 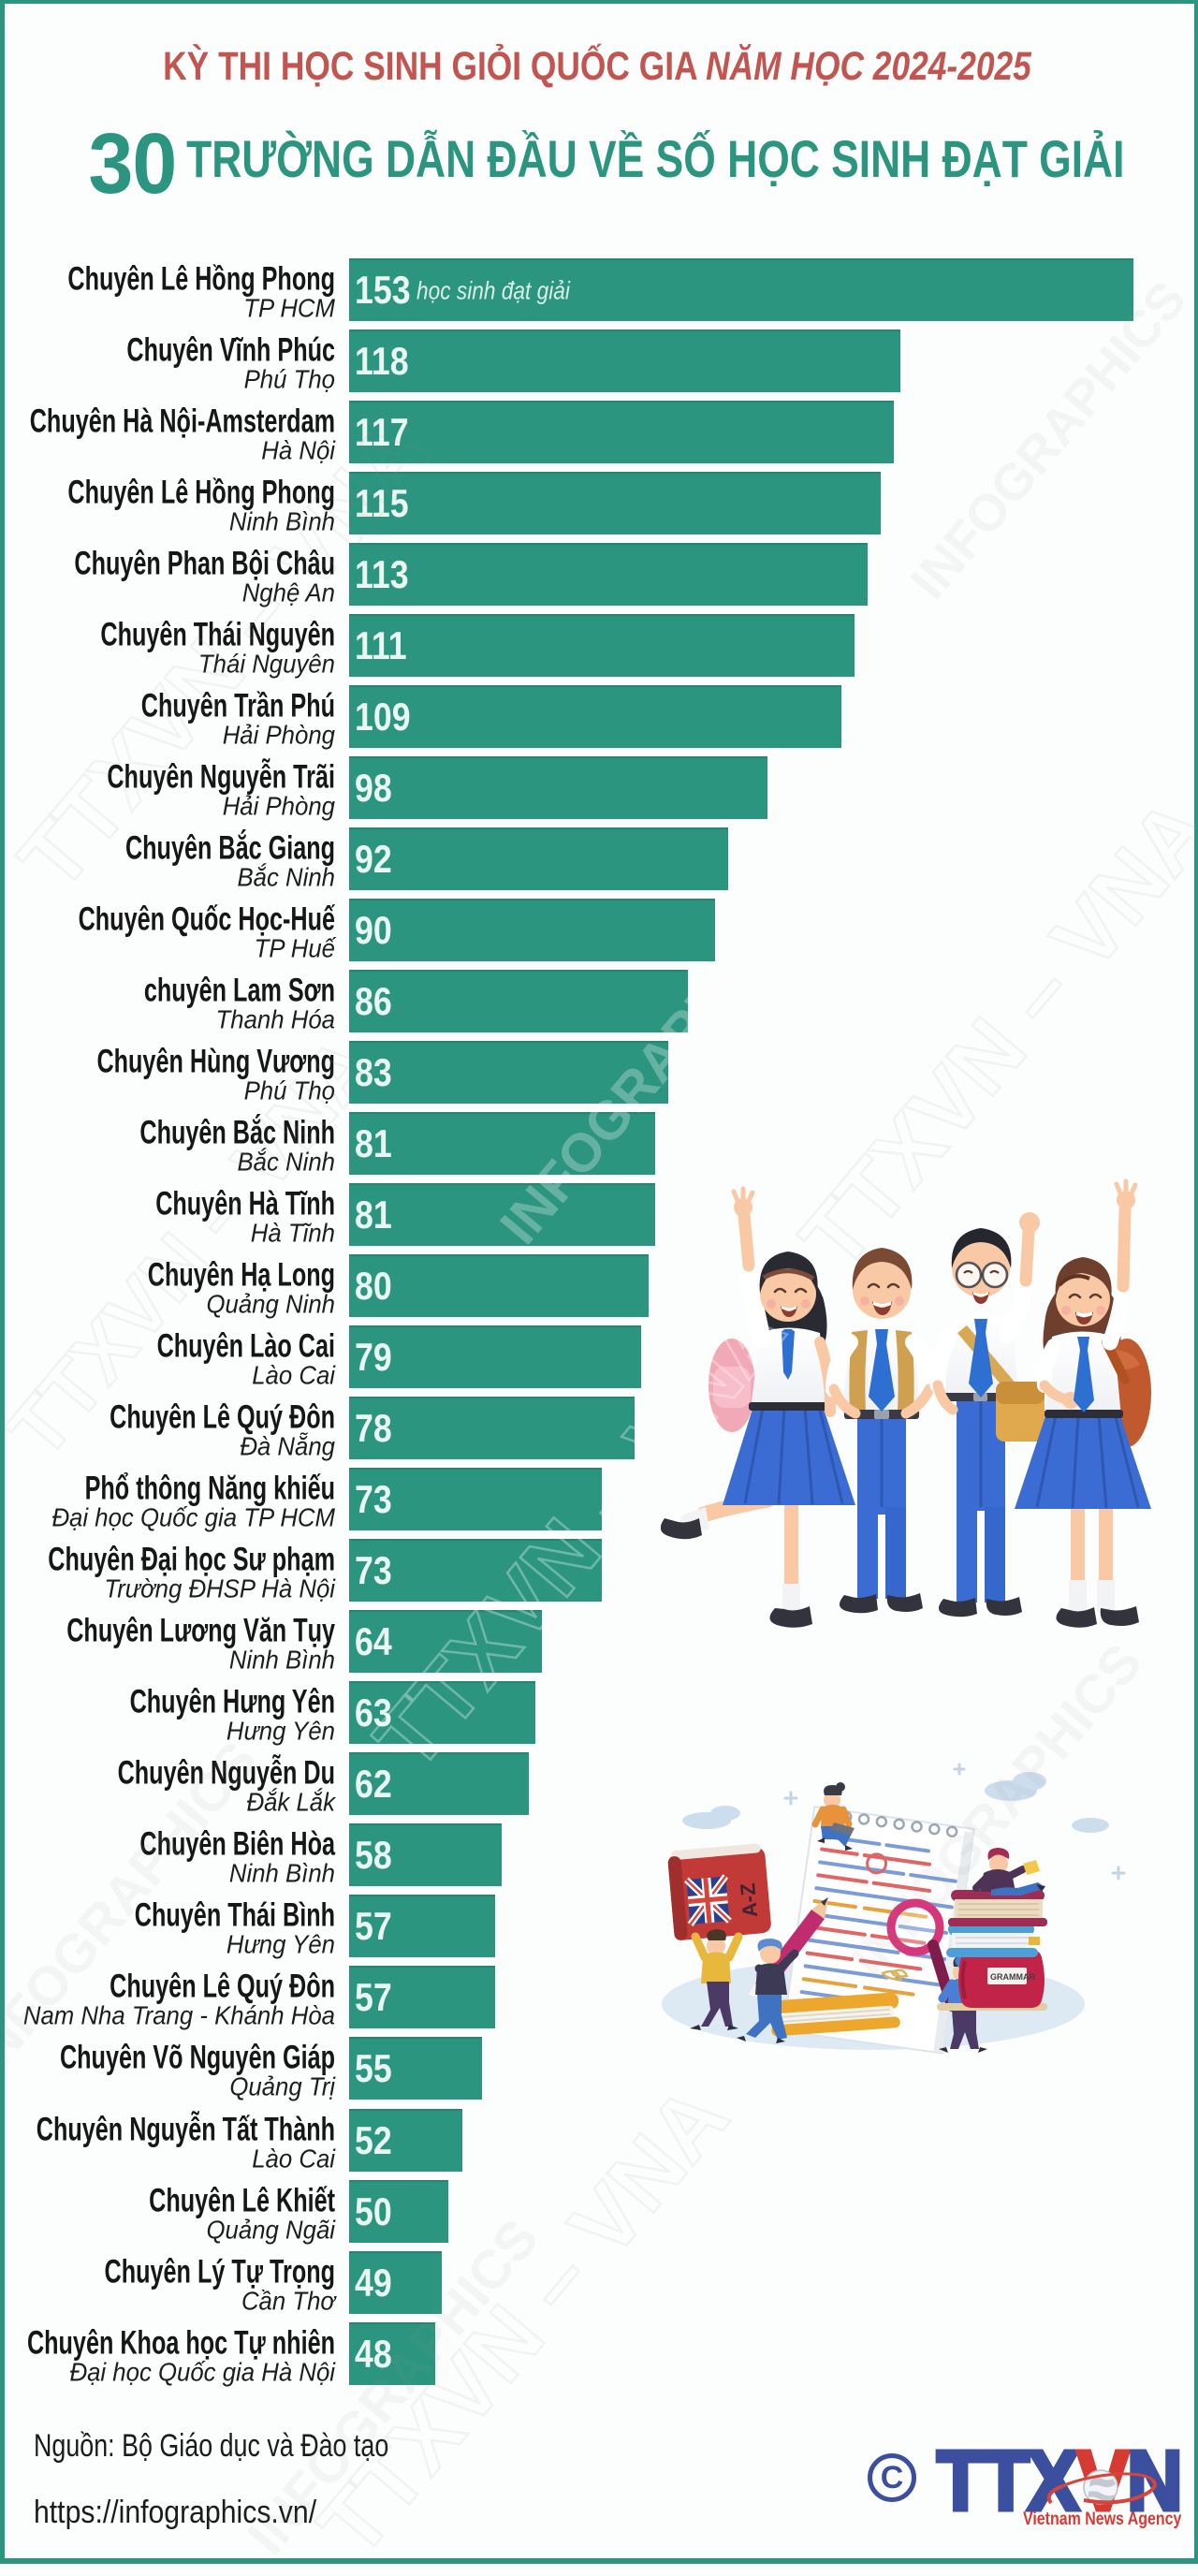 I want to click on svg-text: GRAMMAR, so click(x=1012, y=1977).